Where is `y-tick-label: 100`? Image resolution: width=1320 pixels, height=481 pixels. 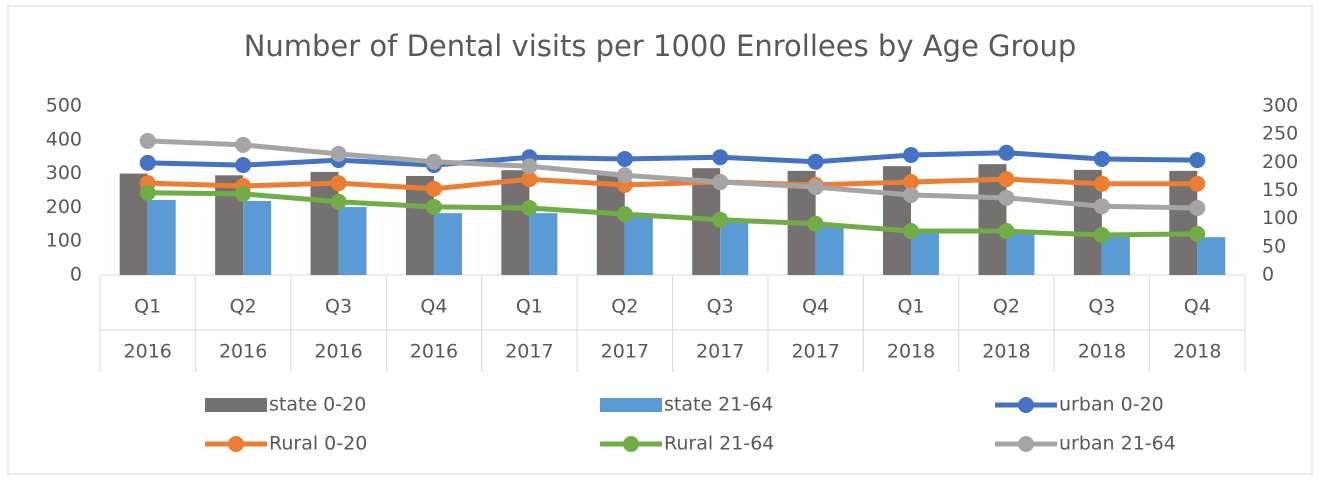
y-tick-label: 100 is located at coordinates (64, 241).